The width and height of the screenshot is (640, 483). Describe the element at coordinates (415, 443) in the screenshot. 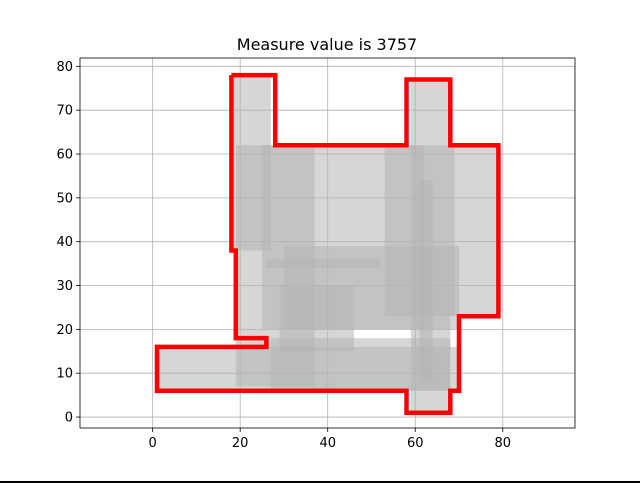

I see `x-tick-label: 60` at that location.